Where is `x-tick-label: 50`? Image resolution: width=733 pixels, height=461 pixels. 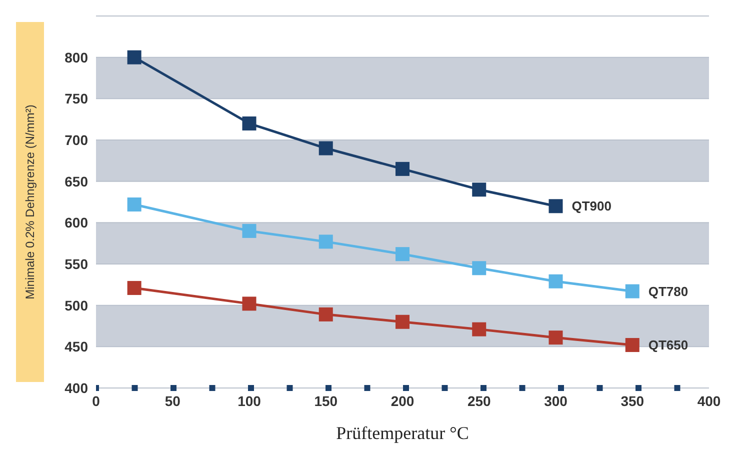
x-tick-label: 50 is located at coordinates (172, 400).